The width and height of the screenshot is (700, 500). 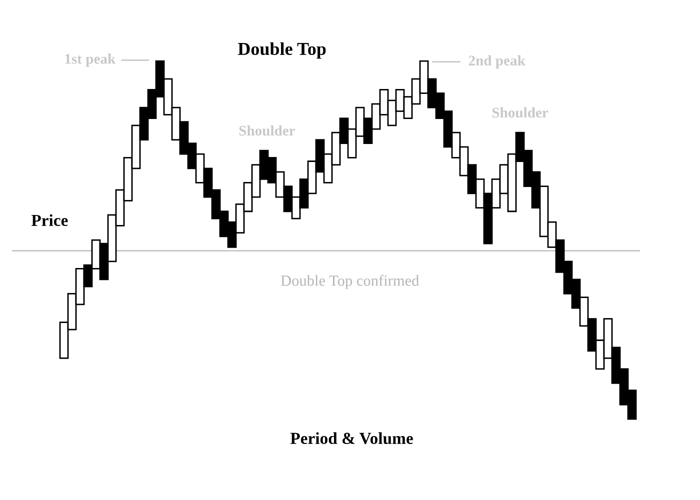 I want to click on chart-title: Double Top, so click(x=282, y=50).